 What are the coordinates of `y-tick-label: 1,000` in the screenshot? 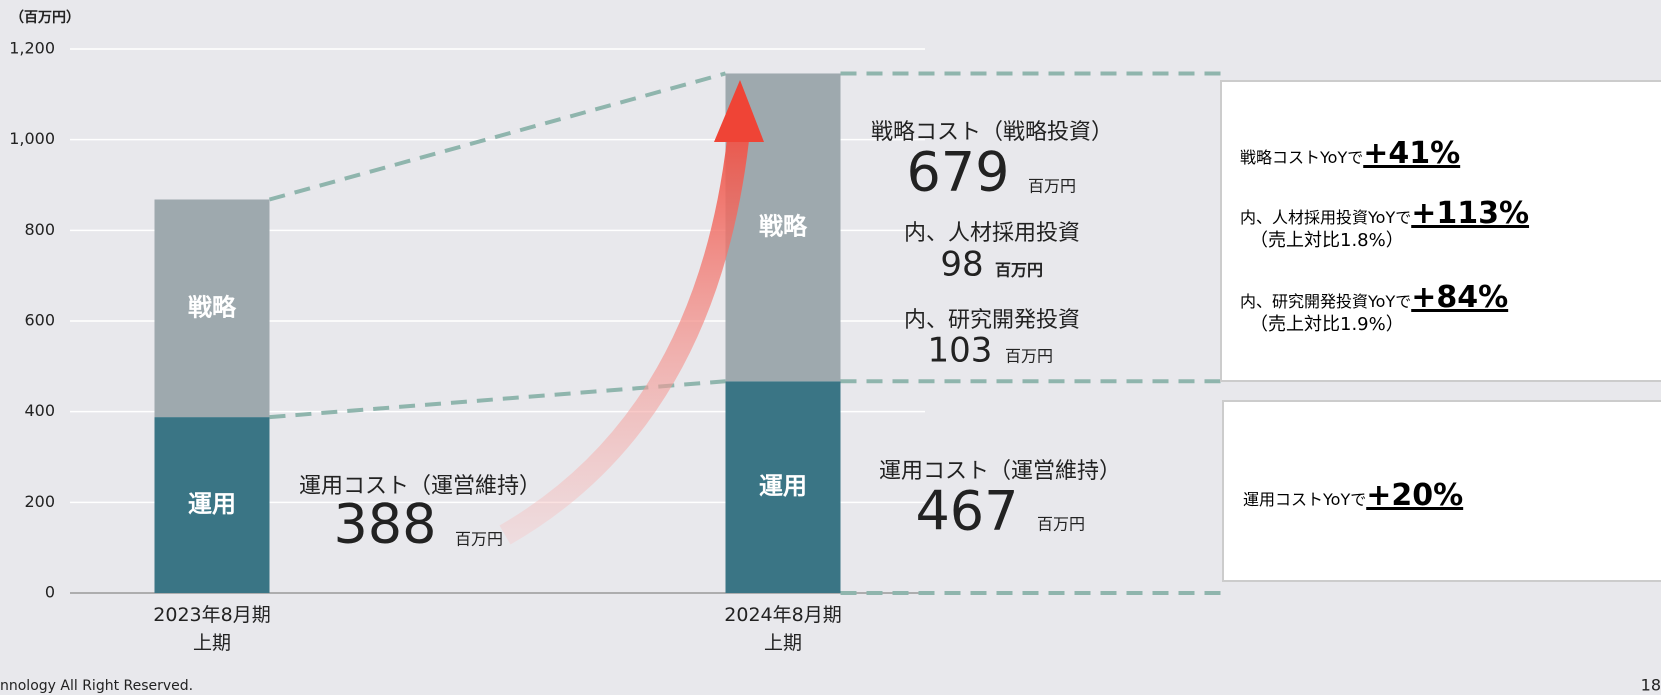 It's located at (32, 138).